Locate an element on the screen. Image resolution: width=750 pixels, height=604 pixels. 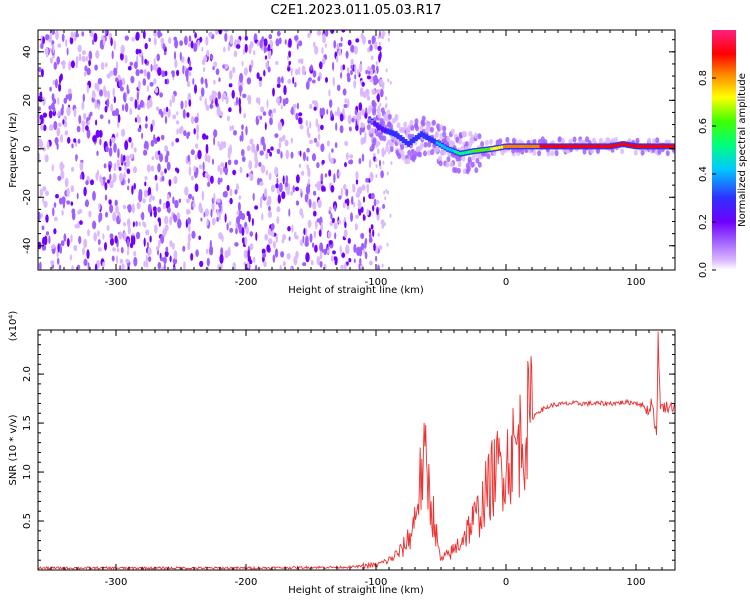
colorbar-tick-label: 0.8 is located at coordinates (703, 78).